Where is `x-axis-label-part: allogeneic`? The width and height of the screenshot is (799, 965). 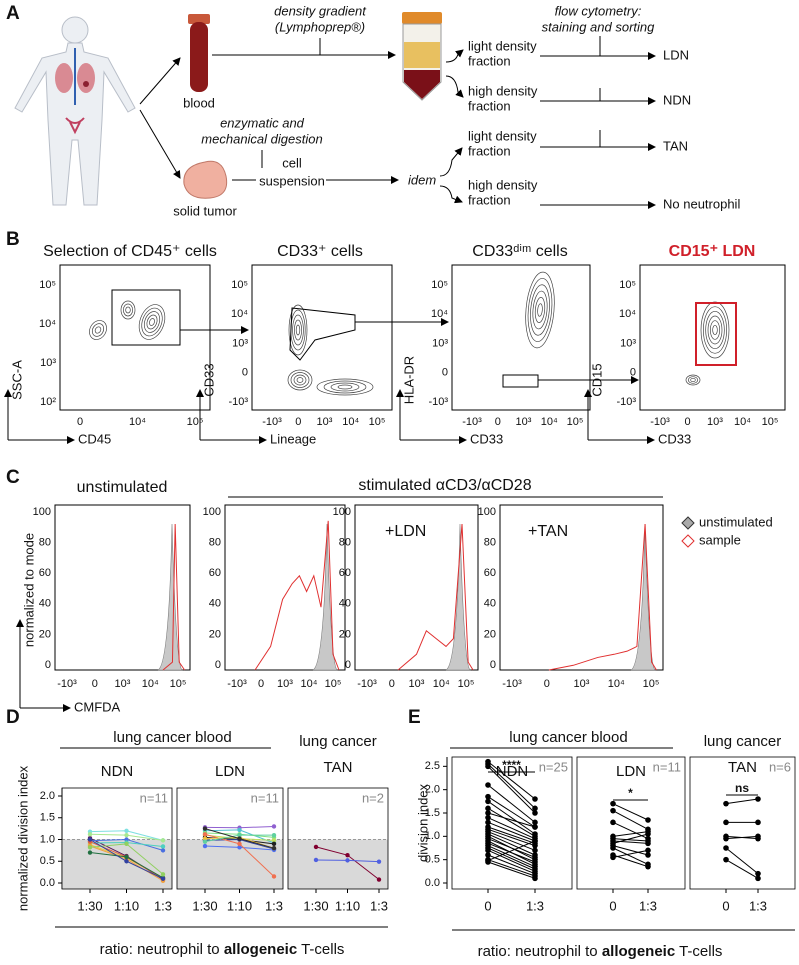
x-axis-label-part: allogeneic is located at coordinates (260, 949).